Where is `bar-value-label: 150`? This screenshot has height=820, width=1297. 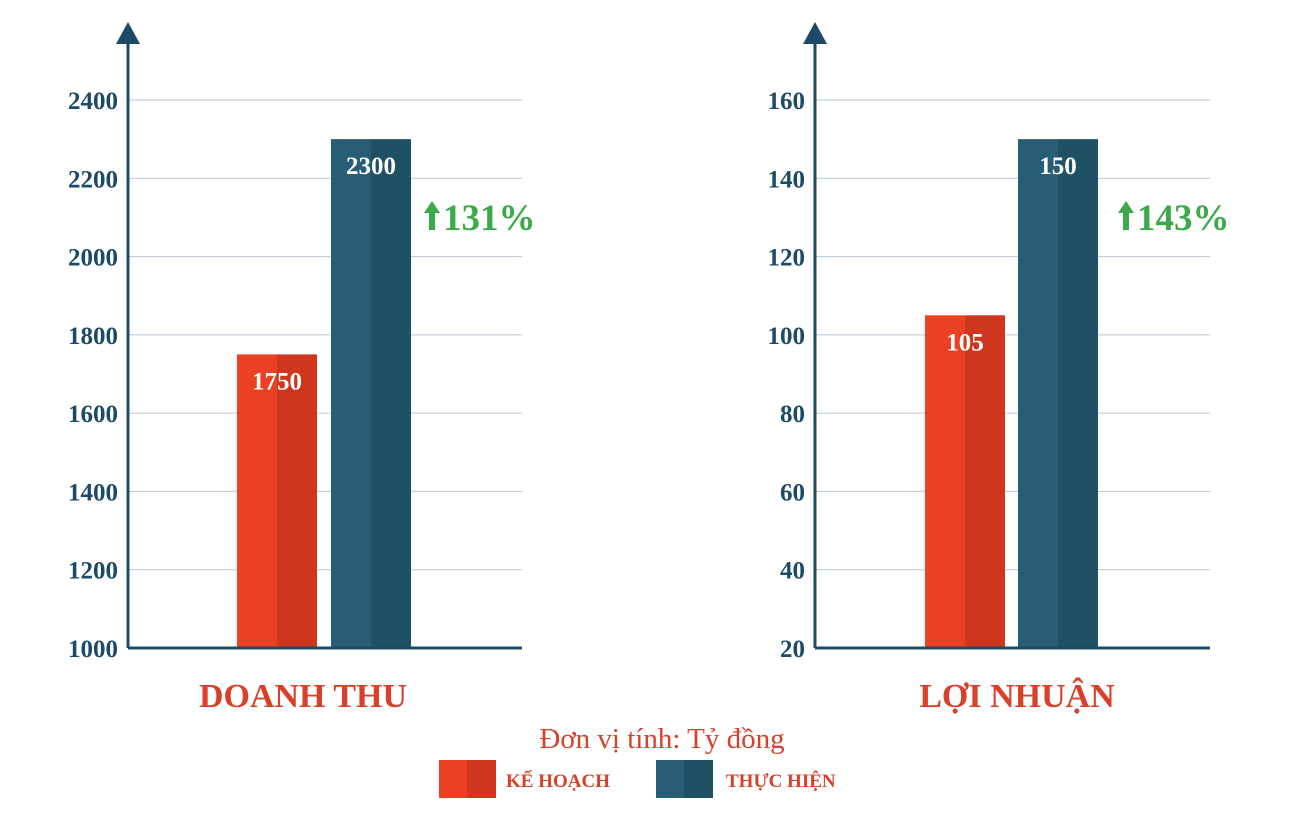
bar-value-label: 150 is located at coordinates (1058, 166).